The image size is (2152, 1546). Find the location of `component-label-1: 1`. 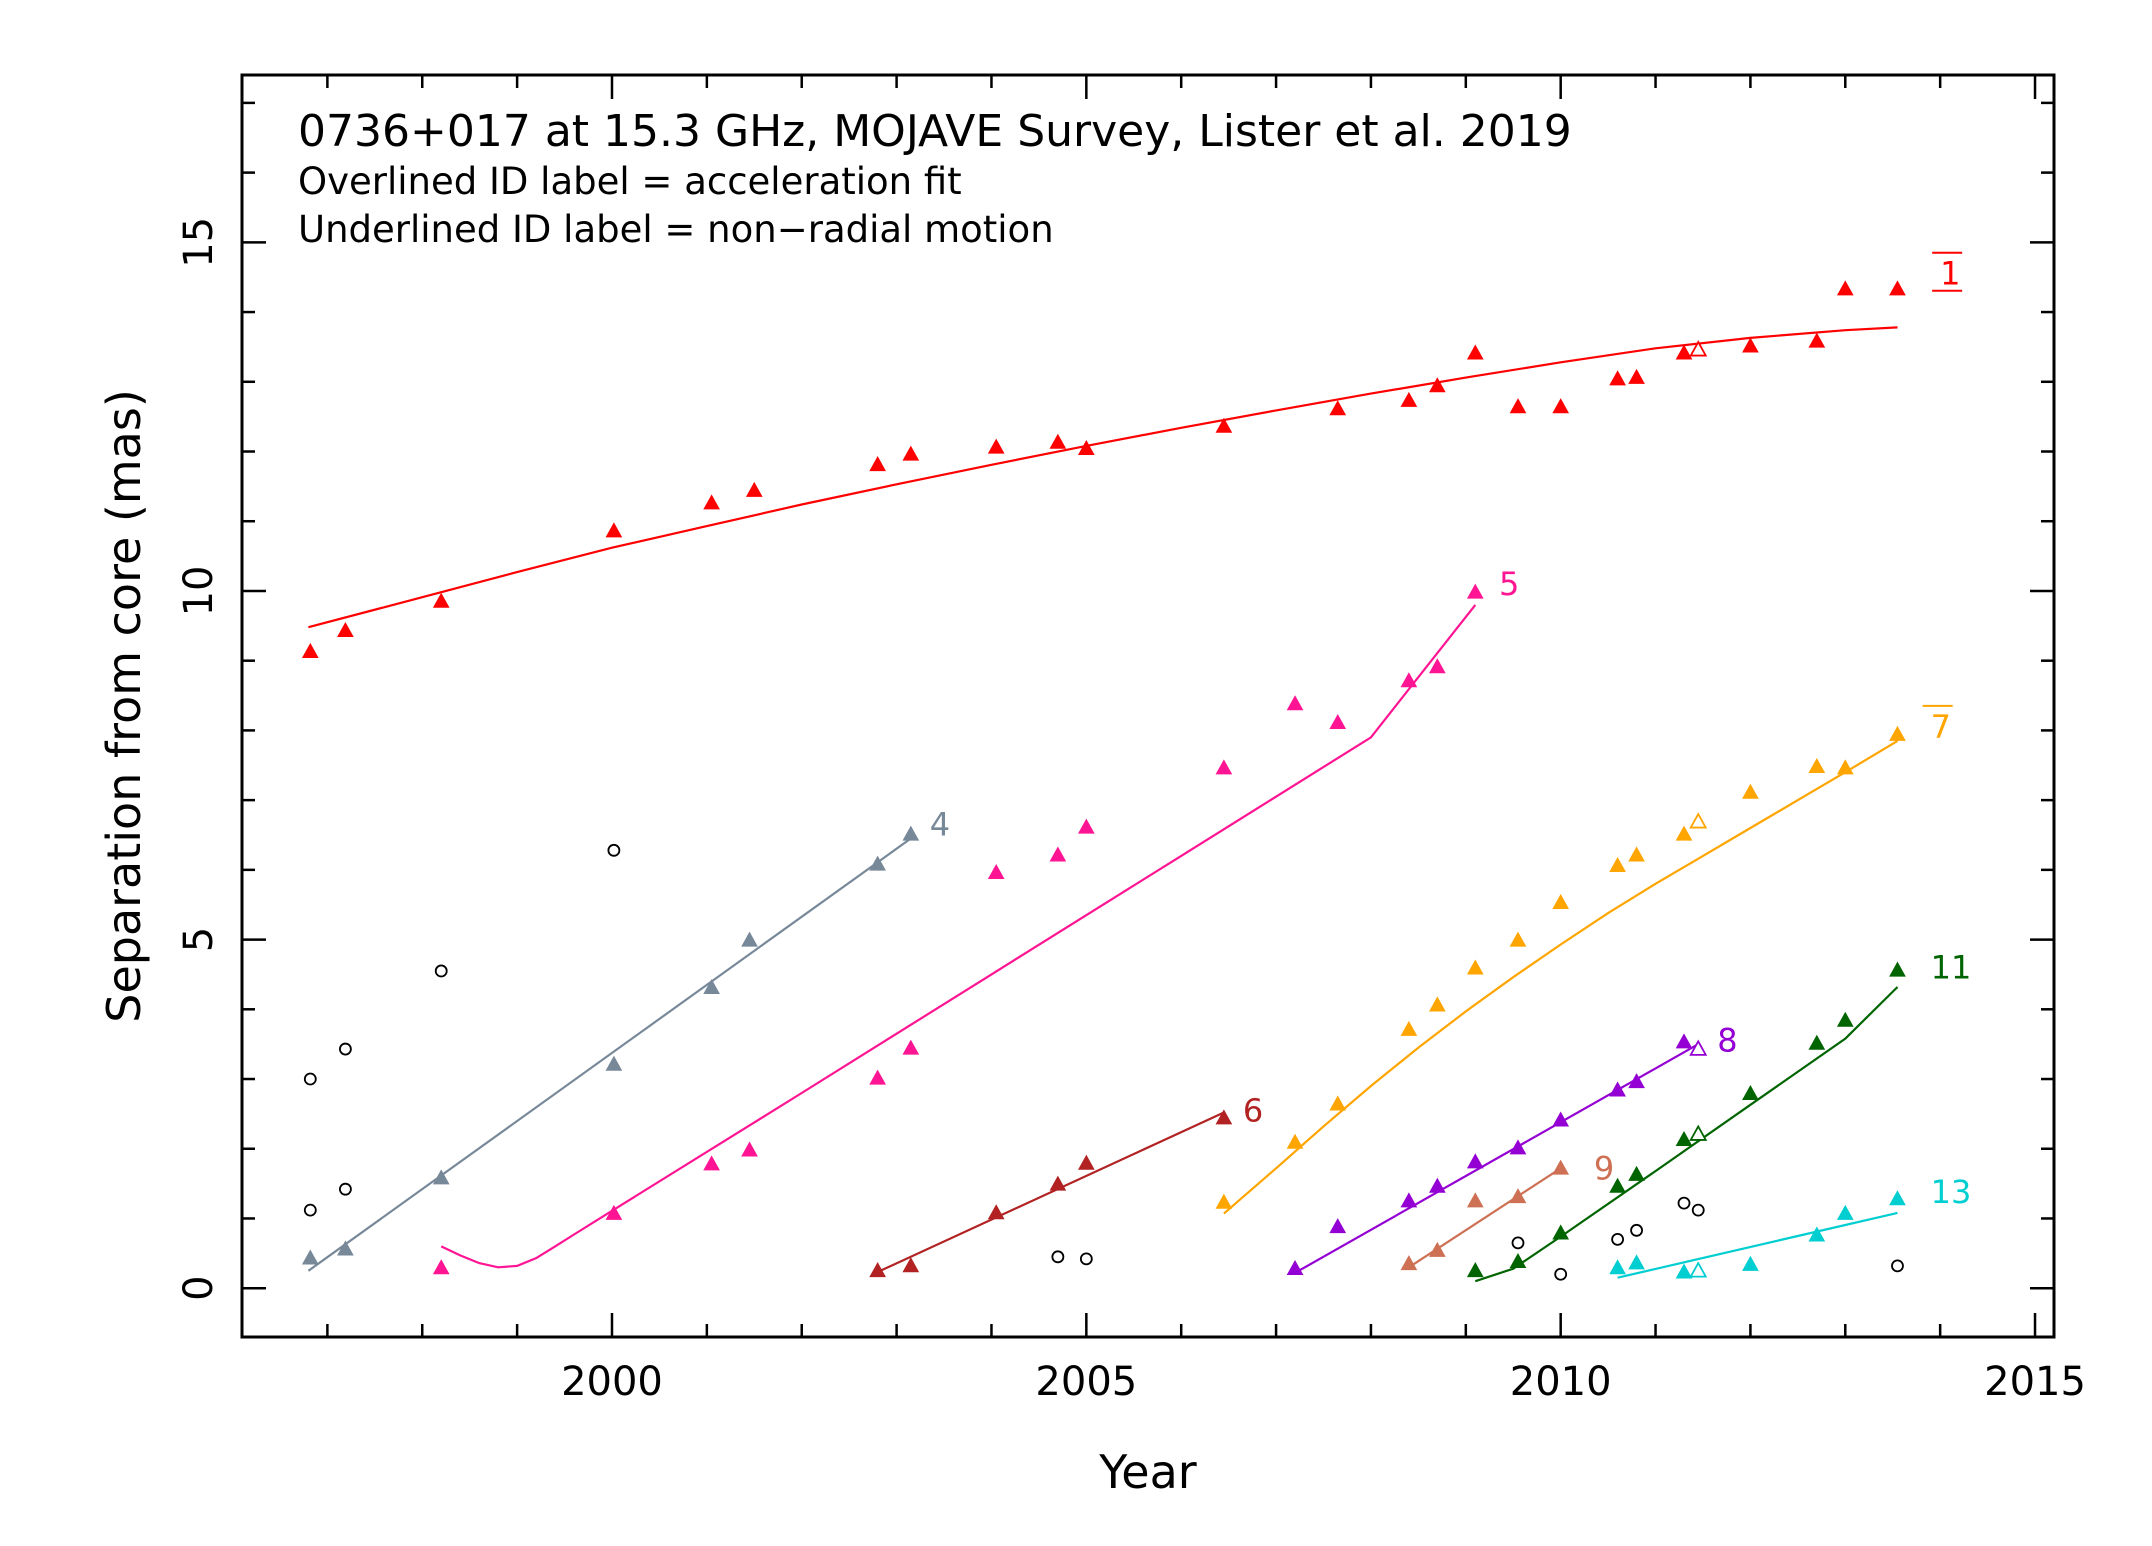

component-label-1: 1 is located at coordinates (1950, 274).